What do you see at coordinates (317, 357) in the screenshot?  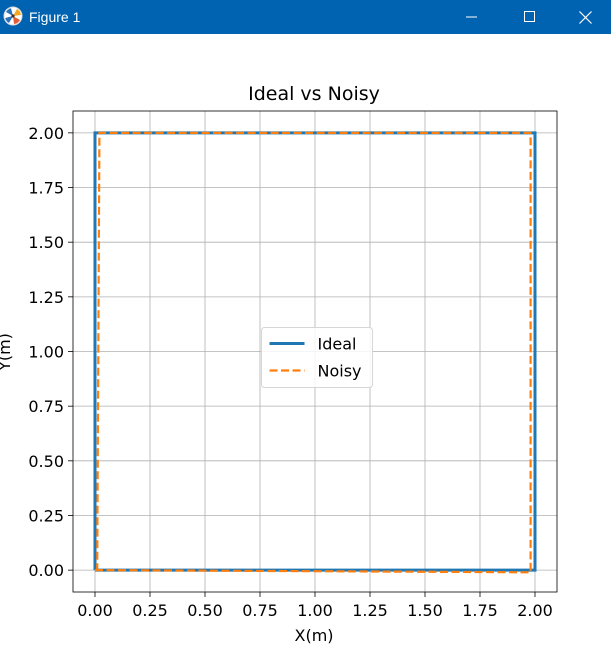 I see `legend: Ideal Noisy` at bounding box center [317, 357].